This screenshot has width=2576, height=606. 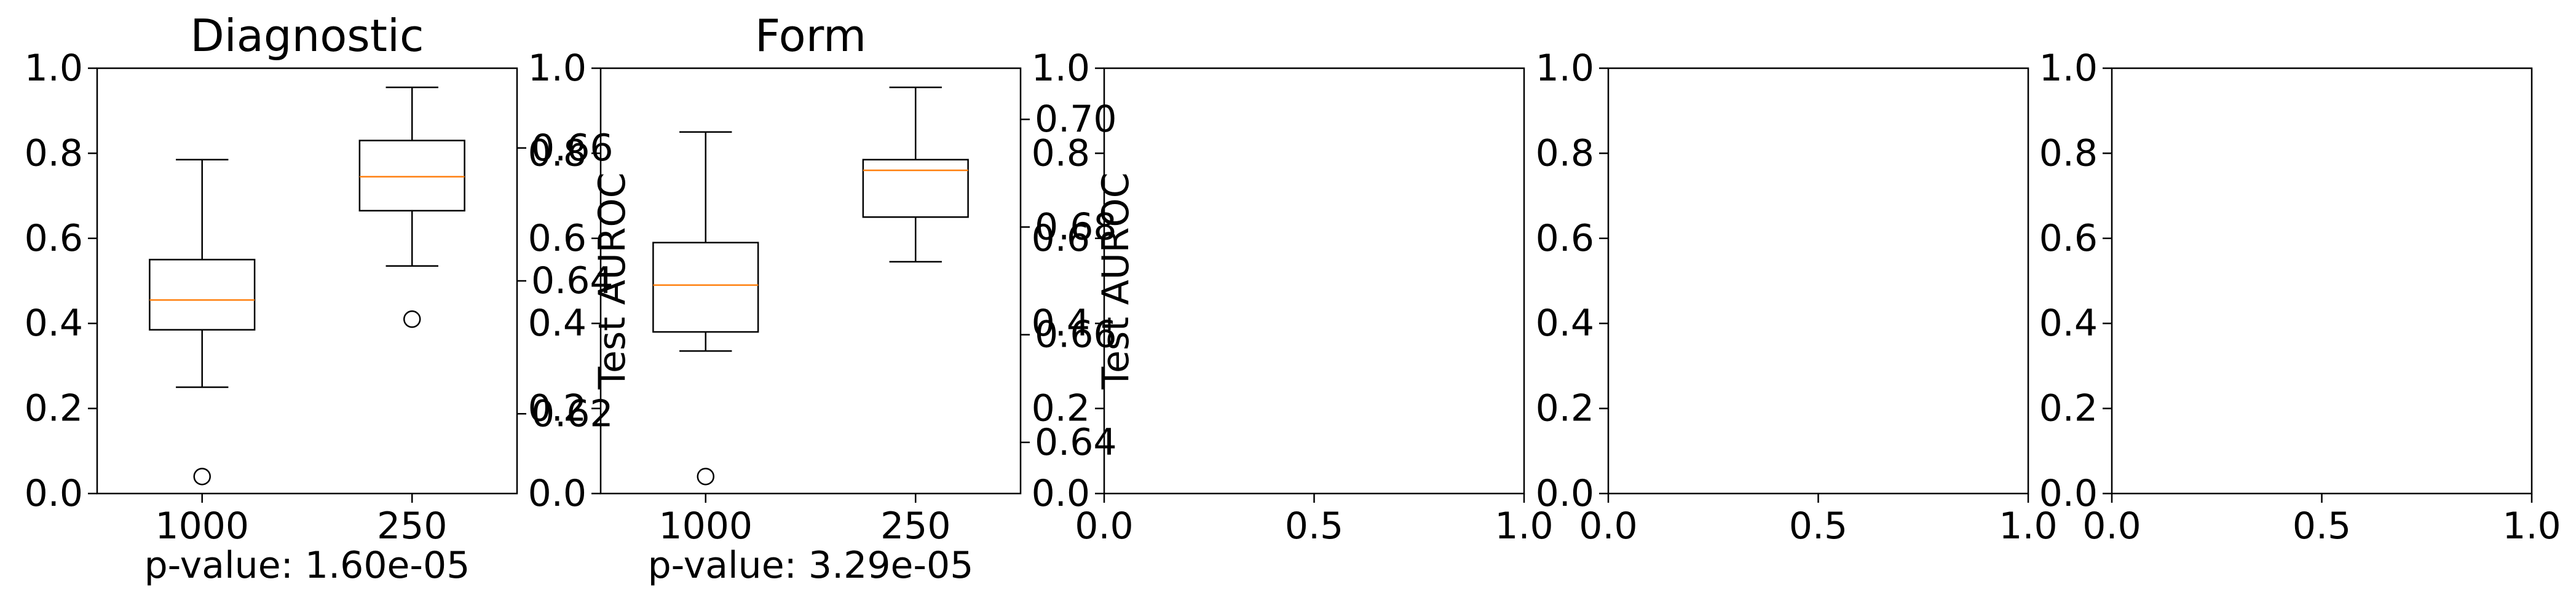 I want to click on twin-y-tick-label: 0.62, so click(x=572, y=413).